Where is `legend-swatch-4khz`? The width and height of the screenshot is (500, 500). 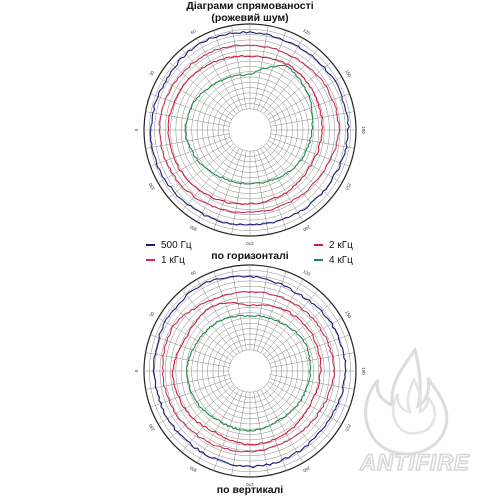 legend-swatch-4khz is located at coordinates (318, 260).